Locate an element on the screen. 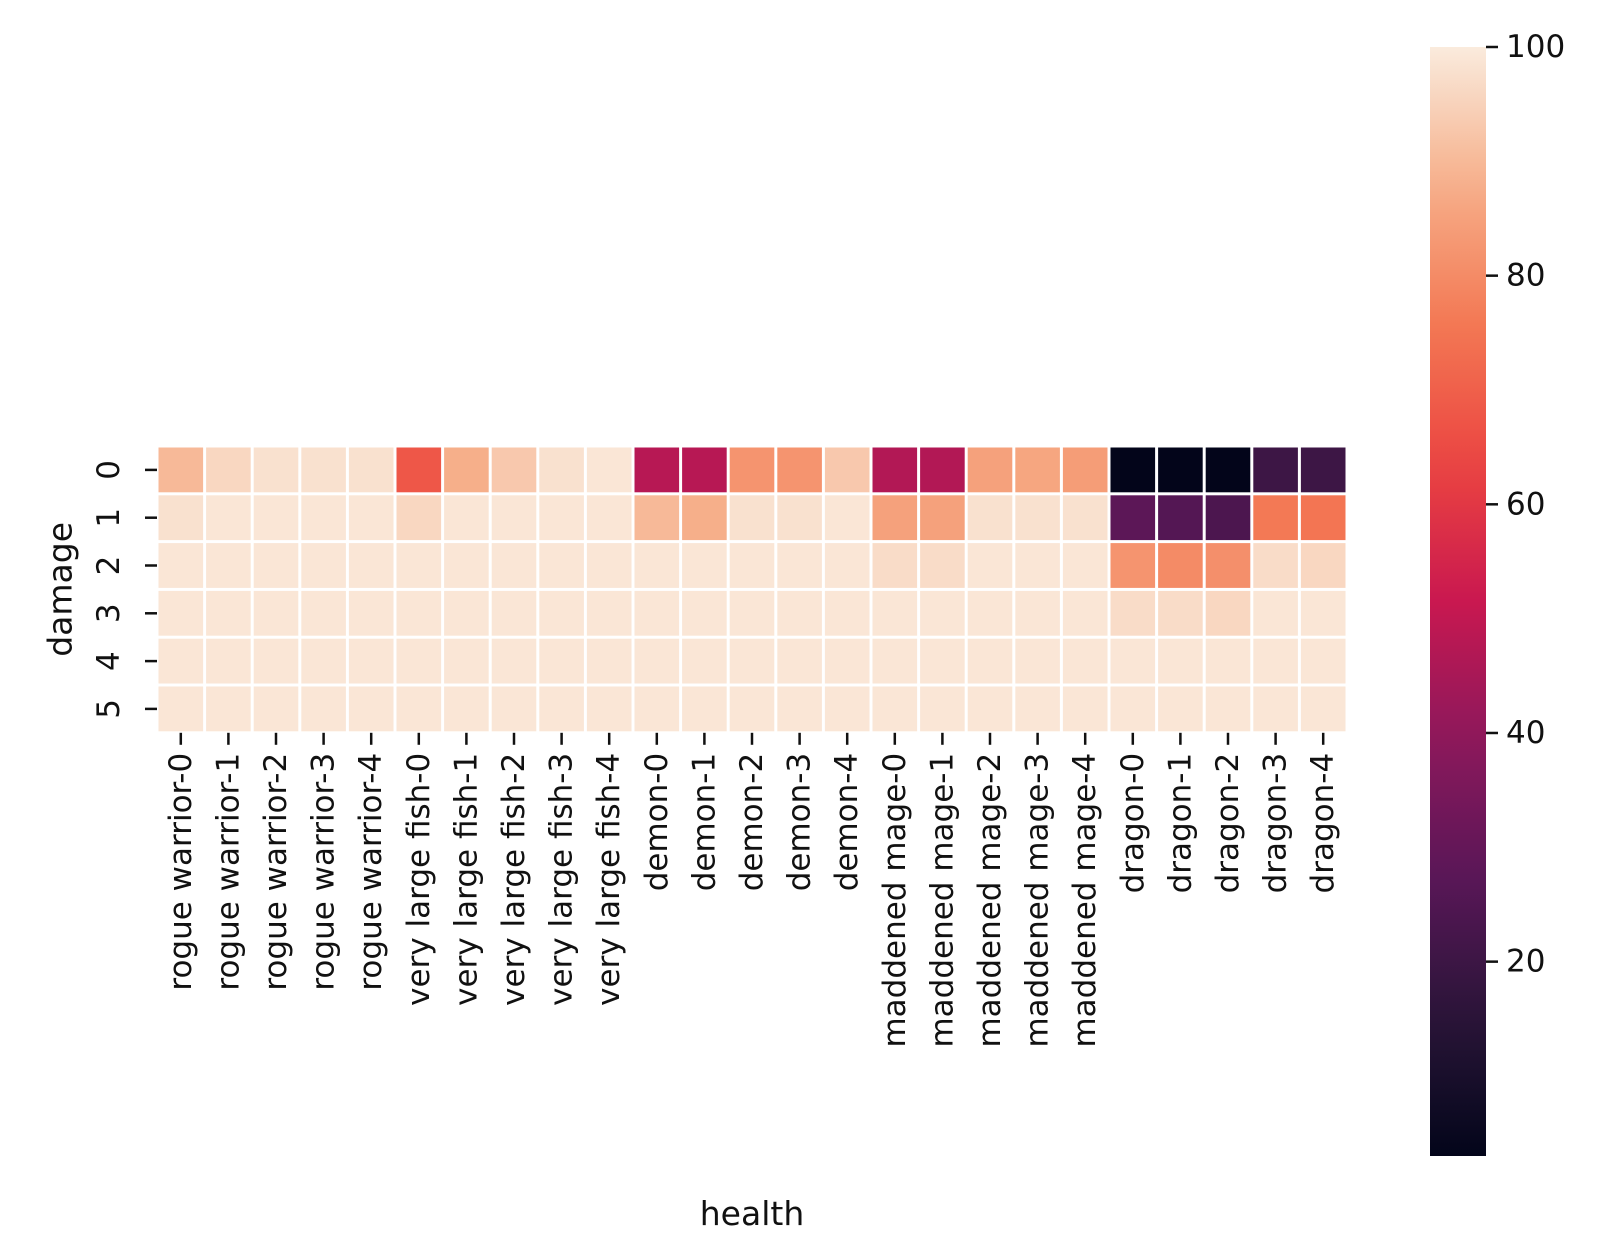  x-tick-label: demon-2 is located at coordinates (752, 822).